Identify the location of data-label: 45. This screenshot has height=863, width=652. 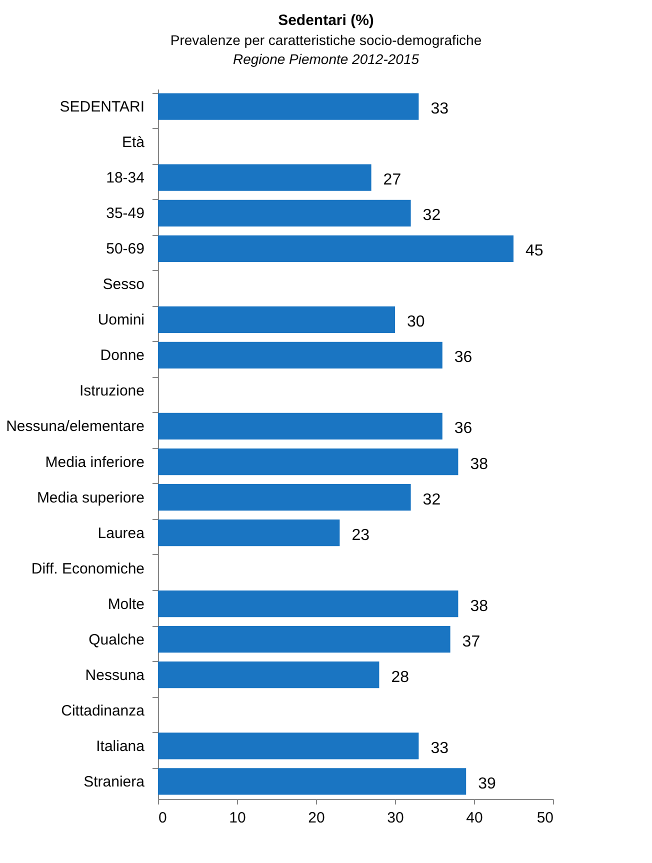
(535, 251).